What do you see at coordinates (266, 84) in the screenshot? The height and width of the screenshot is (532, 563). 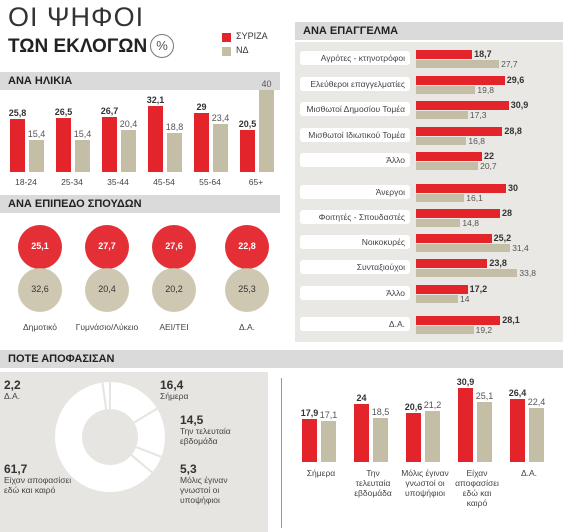 I see `value-label: 40` at bounding box center [266, 84].